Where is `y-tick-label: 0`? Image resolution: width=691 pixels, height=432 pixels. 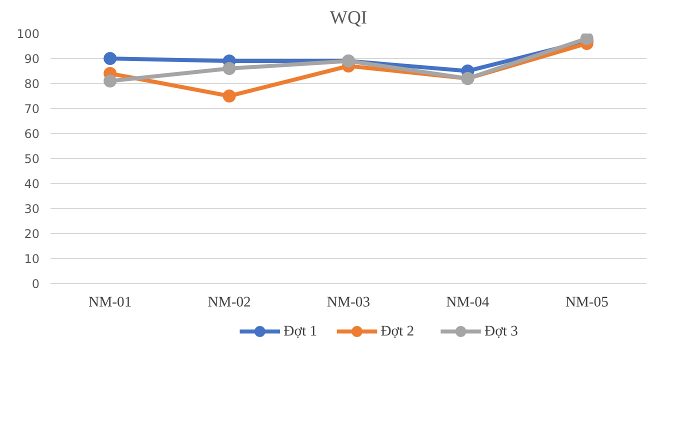
y-tick-label: 0 is located at coordinates (36, 284).